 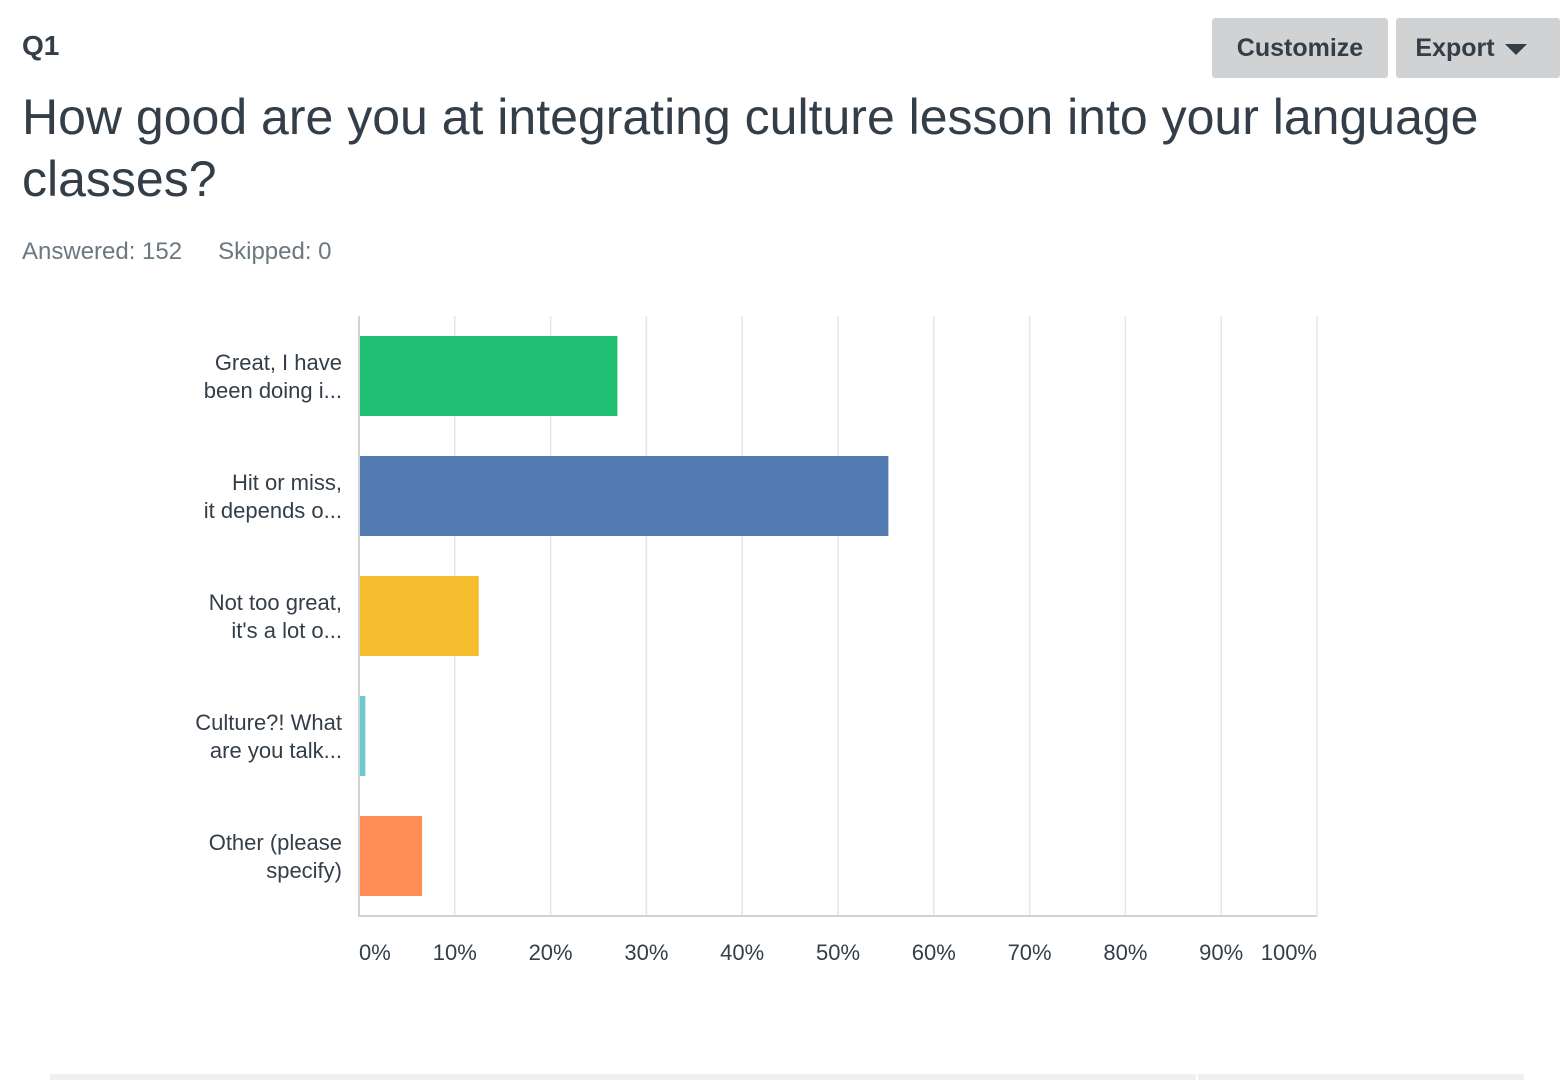 What do you see at coordinates (375, 952) in the screenshot?
I see `x-tick-label: 0%` at bounding box center [375, 952].